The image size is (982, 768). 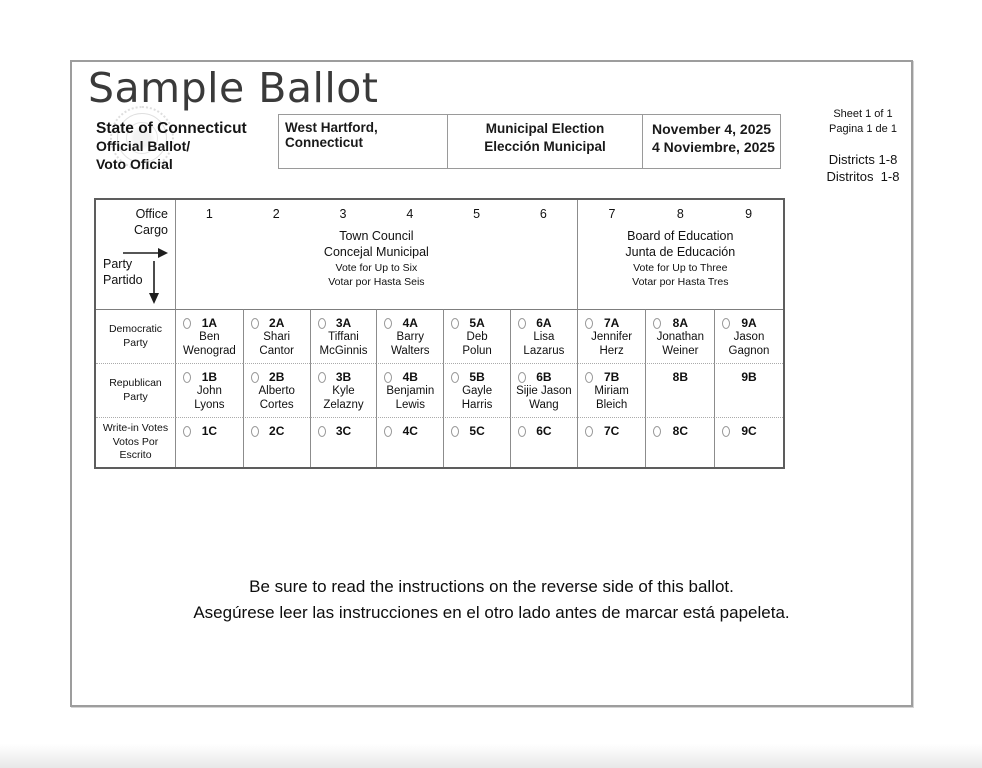 I want to click on ballot-cell: 9B, so click(x=748, y=390).